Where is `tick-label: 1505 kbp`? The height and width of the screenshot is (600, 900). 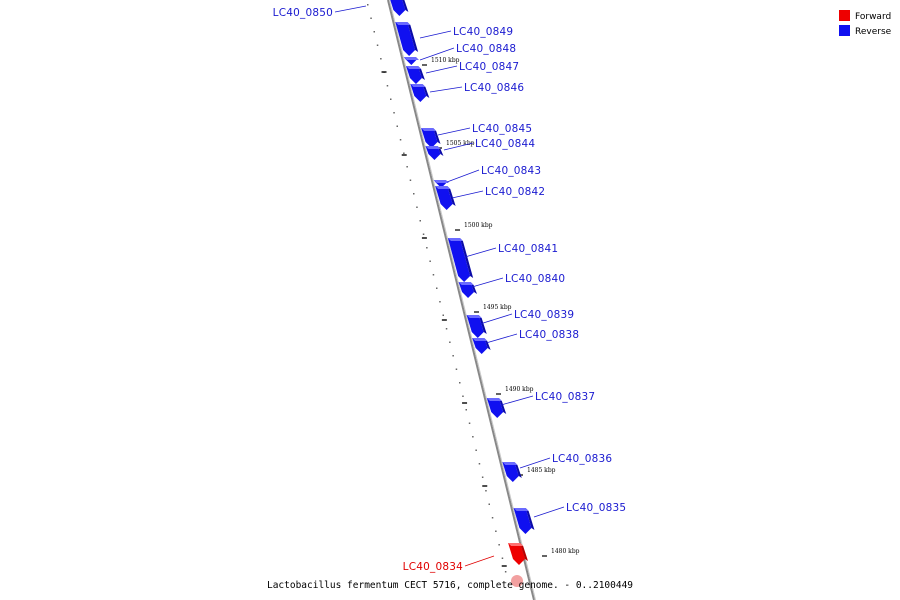 tick-label: 1505 kbp is located at coordinates (460, 143).